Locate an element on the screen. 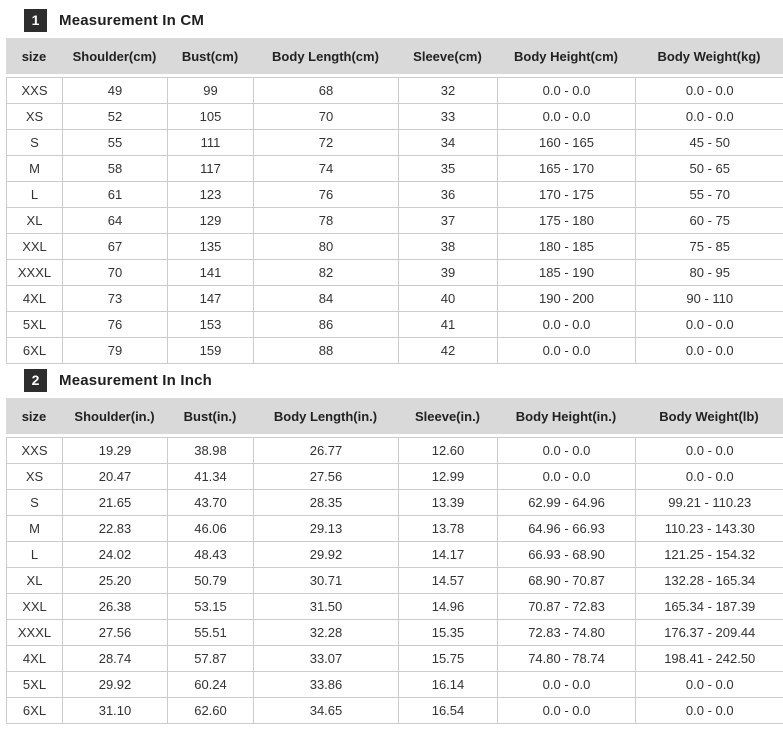 The width and height of the screenshot is (783, 755). value-cell: 15.35 is located at coordinates (448, 632).